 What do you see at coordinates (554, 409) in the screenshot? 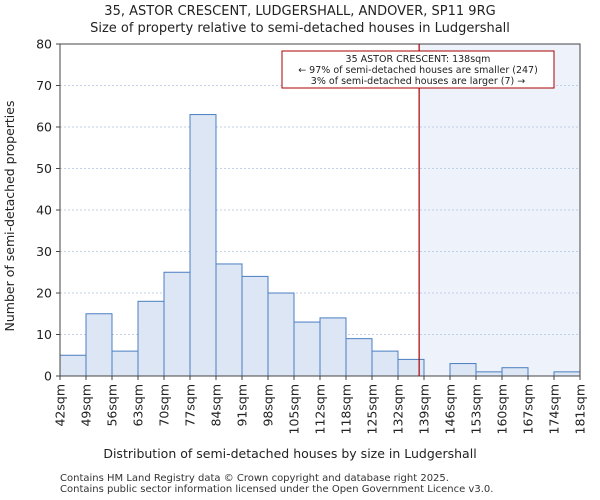
I see `x-tick-label: 174sqm` at bounding box center [554, 409].